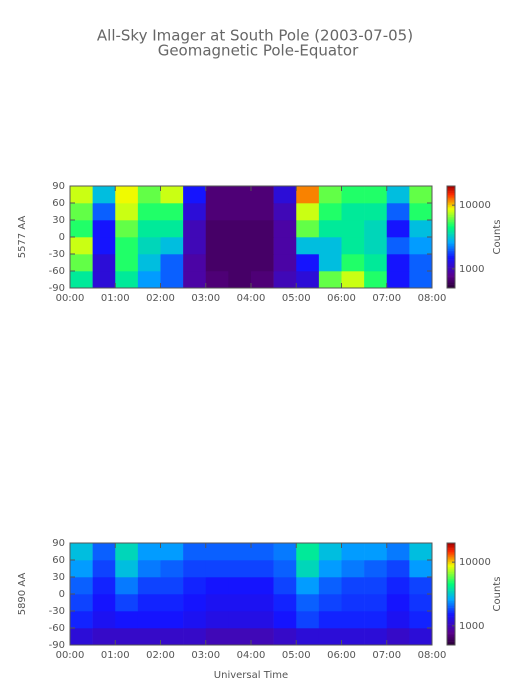 This screenshot has height=680, width=510. What do you see at coordinates (22, 237) in the screenshot?
I see `y-axis-label: 5577 AA` at bounding box center [22, 237].